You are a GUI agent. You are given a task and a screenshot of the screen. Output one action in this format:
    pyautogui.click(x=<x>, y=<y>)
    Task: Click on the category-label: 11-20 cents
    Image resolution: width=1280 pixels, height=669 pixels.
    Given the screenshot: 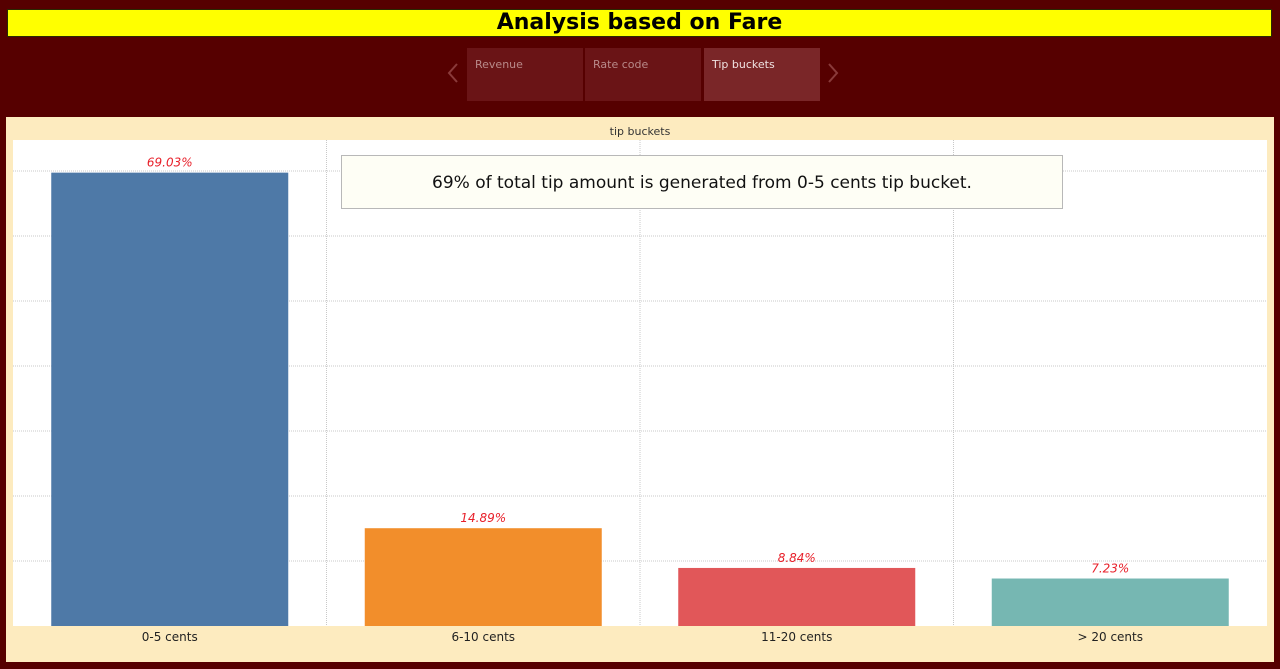 What is the action you would take?
    pyautogui.click(x=796, y=637)
    